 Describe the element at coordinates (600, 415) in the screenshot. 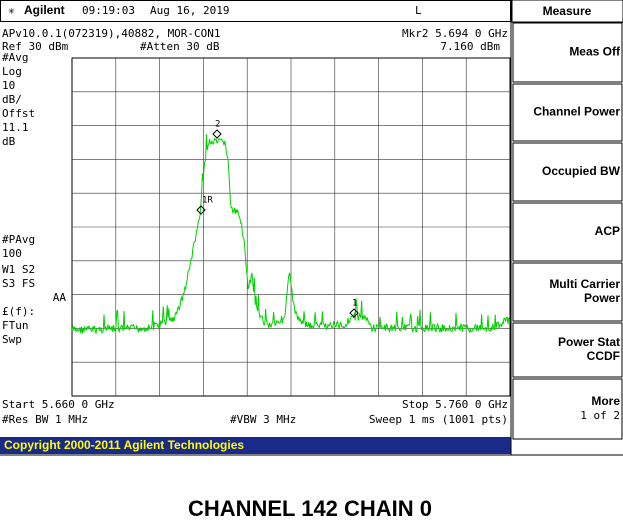

I see `softkey-label: 1 of 2` at that location.